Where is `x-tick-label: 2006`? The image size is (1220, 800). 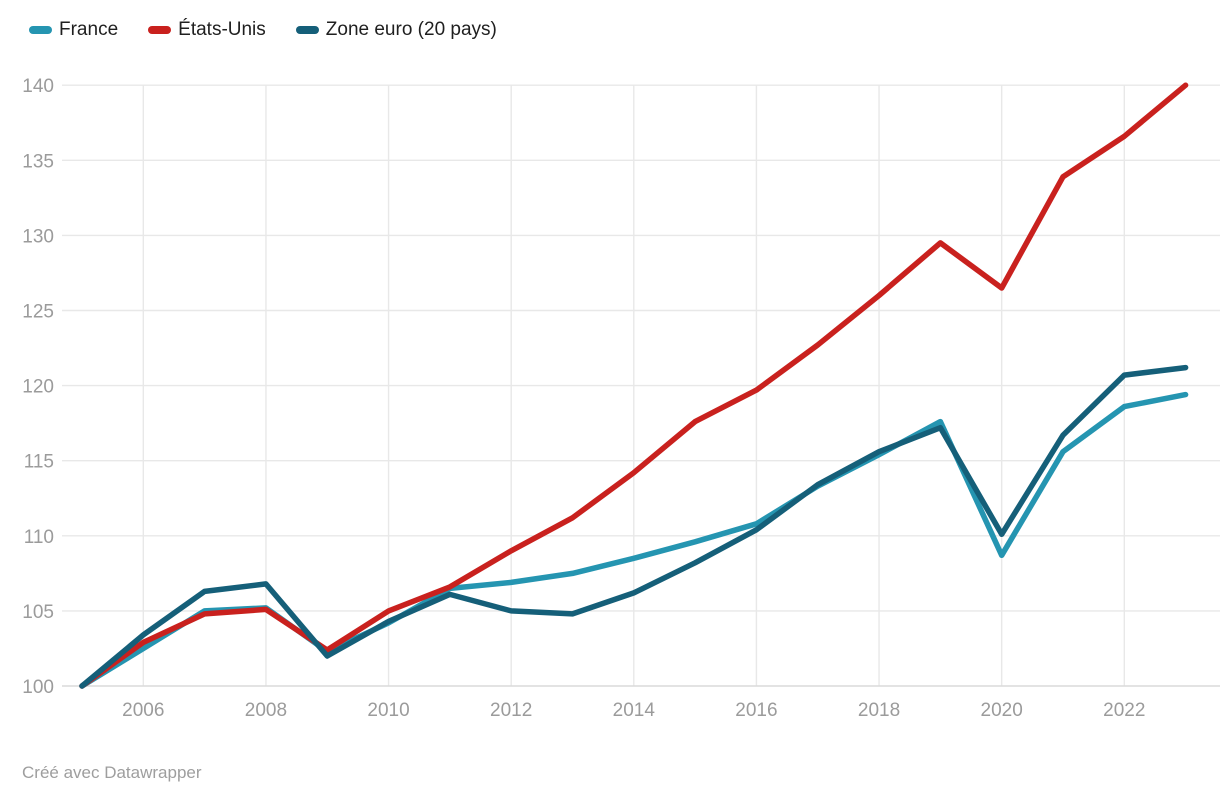
x-tick-label: 2006 is located at coordinates (143, 710).